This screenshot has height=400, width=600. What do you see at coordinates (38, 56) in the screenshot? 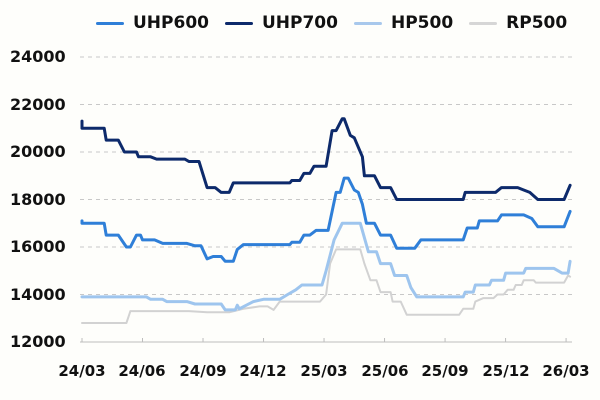
I see `y-tick-label: 24000` at bounding box center [38, 56].